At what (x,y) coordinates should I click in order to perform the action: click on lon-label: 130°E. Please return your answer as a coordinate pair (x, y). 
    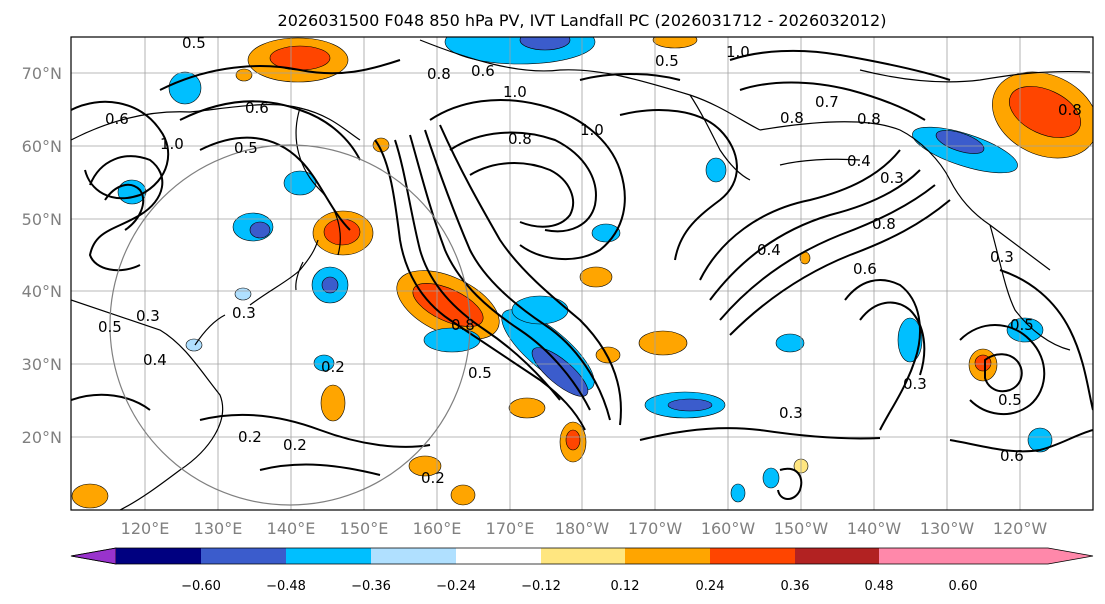
    Looking at the image, I should click on (218, 528).